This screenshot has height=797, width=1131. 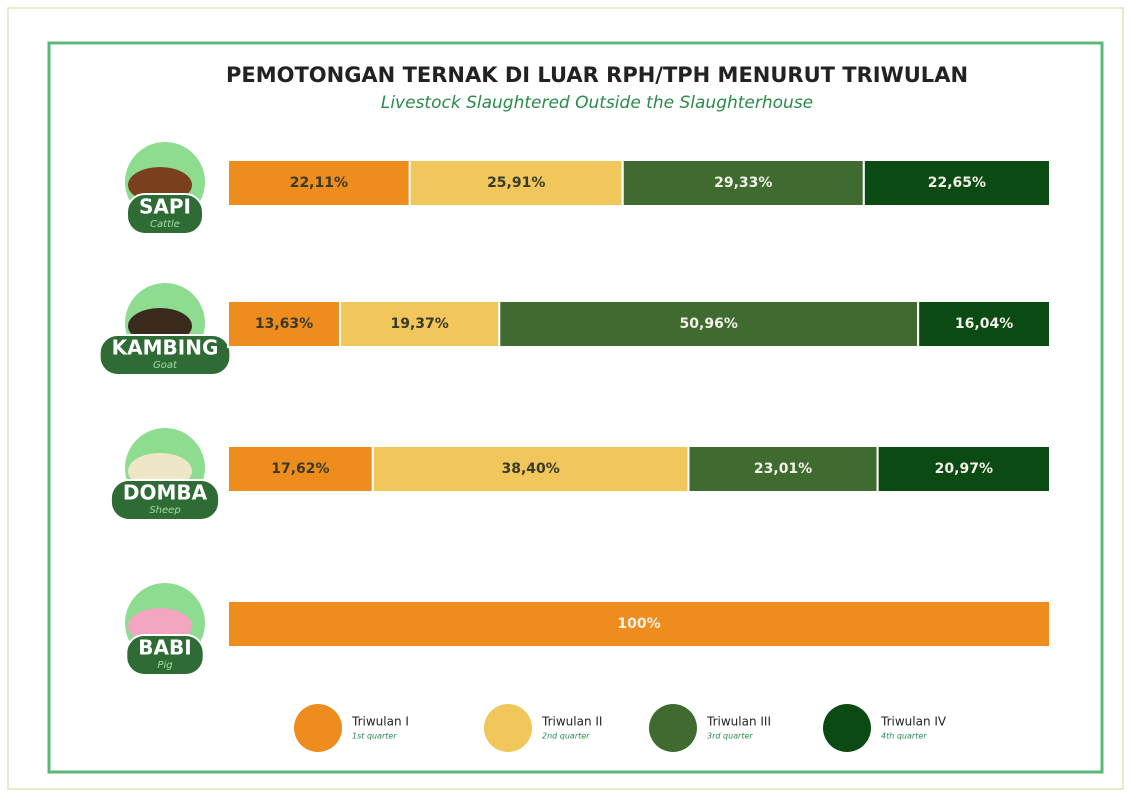 What do you see at coordinates (380, 722) in the screenshot?
I see `legend-label: Triwulan I` at bounding box center [380, 722].